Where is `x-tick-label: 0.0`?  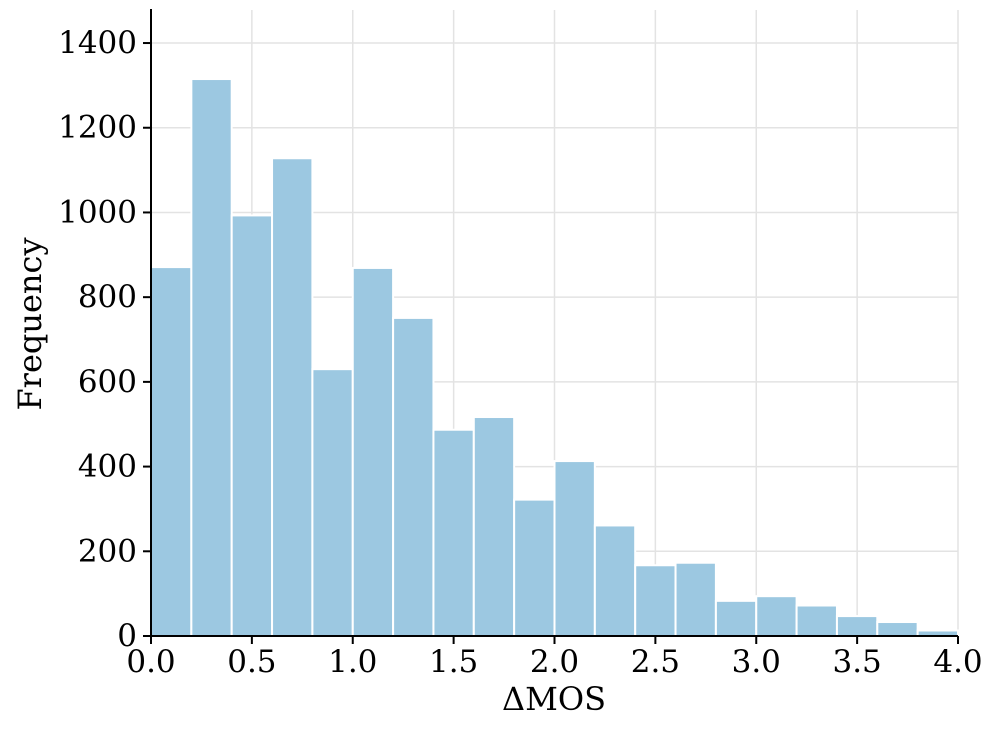 x-tick-label: 0.0 is located at coordinates (150, 662).